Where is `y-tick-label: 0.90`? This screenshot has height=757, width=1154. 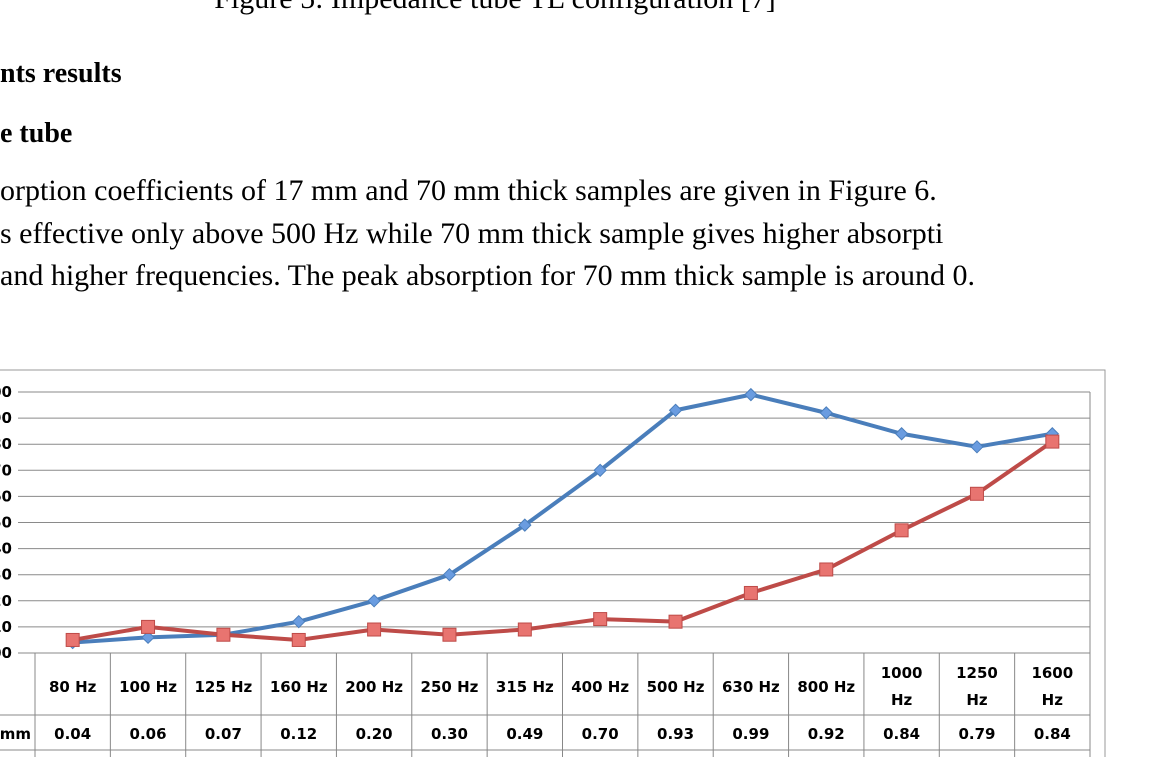
y-tick-label: 0.90 is located at coordinates (6, 418).